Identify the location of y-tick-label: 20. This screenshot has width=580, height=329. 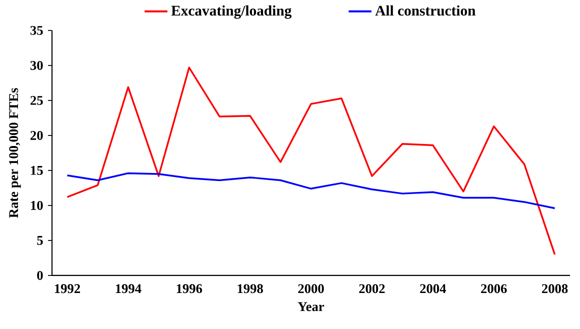
(36, 135).